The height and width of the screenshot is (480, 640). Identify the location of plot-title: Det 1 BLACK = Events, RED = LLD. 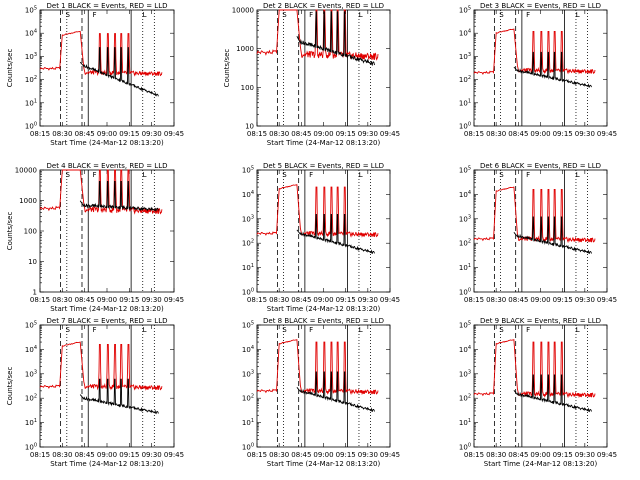
(107, 6).